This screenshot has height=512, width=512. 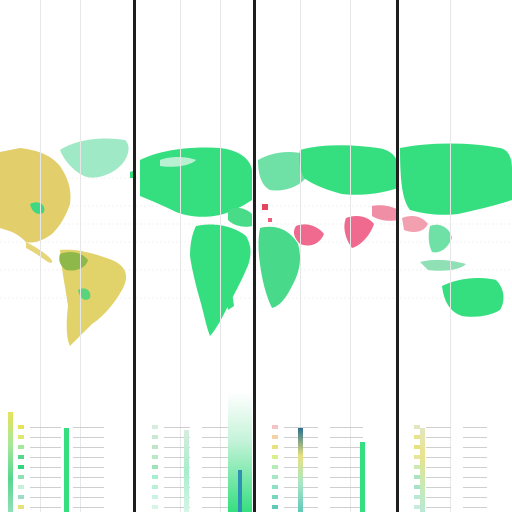 What do you see at coordinates (422, 470) in the screenshot?
I see `panel-4-color-bar` at bounding box center [422, 470].